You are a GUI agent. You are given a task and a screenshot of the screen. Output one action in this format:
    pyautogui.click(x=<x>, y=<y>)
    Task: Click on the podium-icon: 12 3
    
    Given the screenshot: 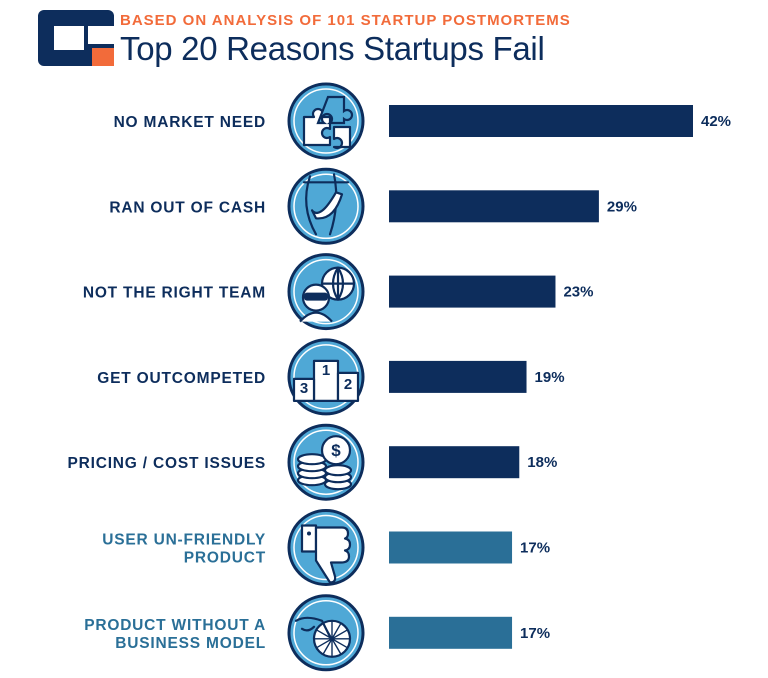 What is the action you would take?
    pyautogui.click(x=326, y=377)
    